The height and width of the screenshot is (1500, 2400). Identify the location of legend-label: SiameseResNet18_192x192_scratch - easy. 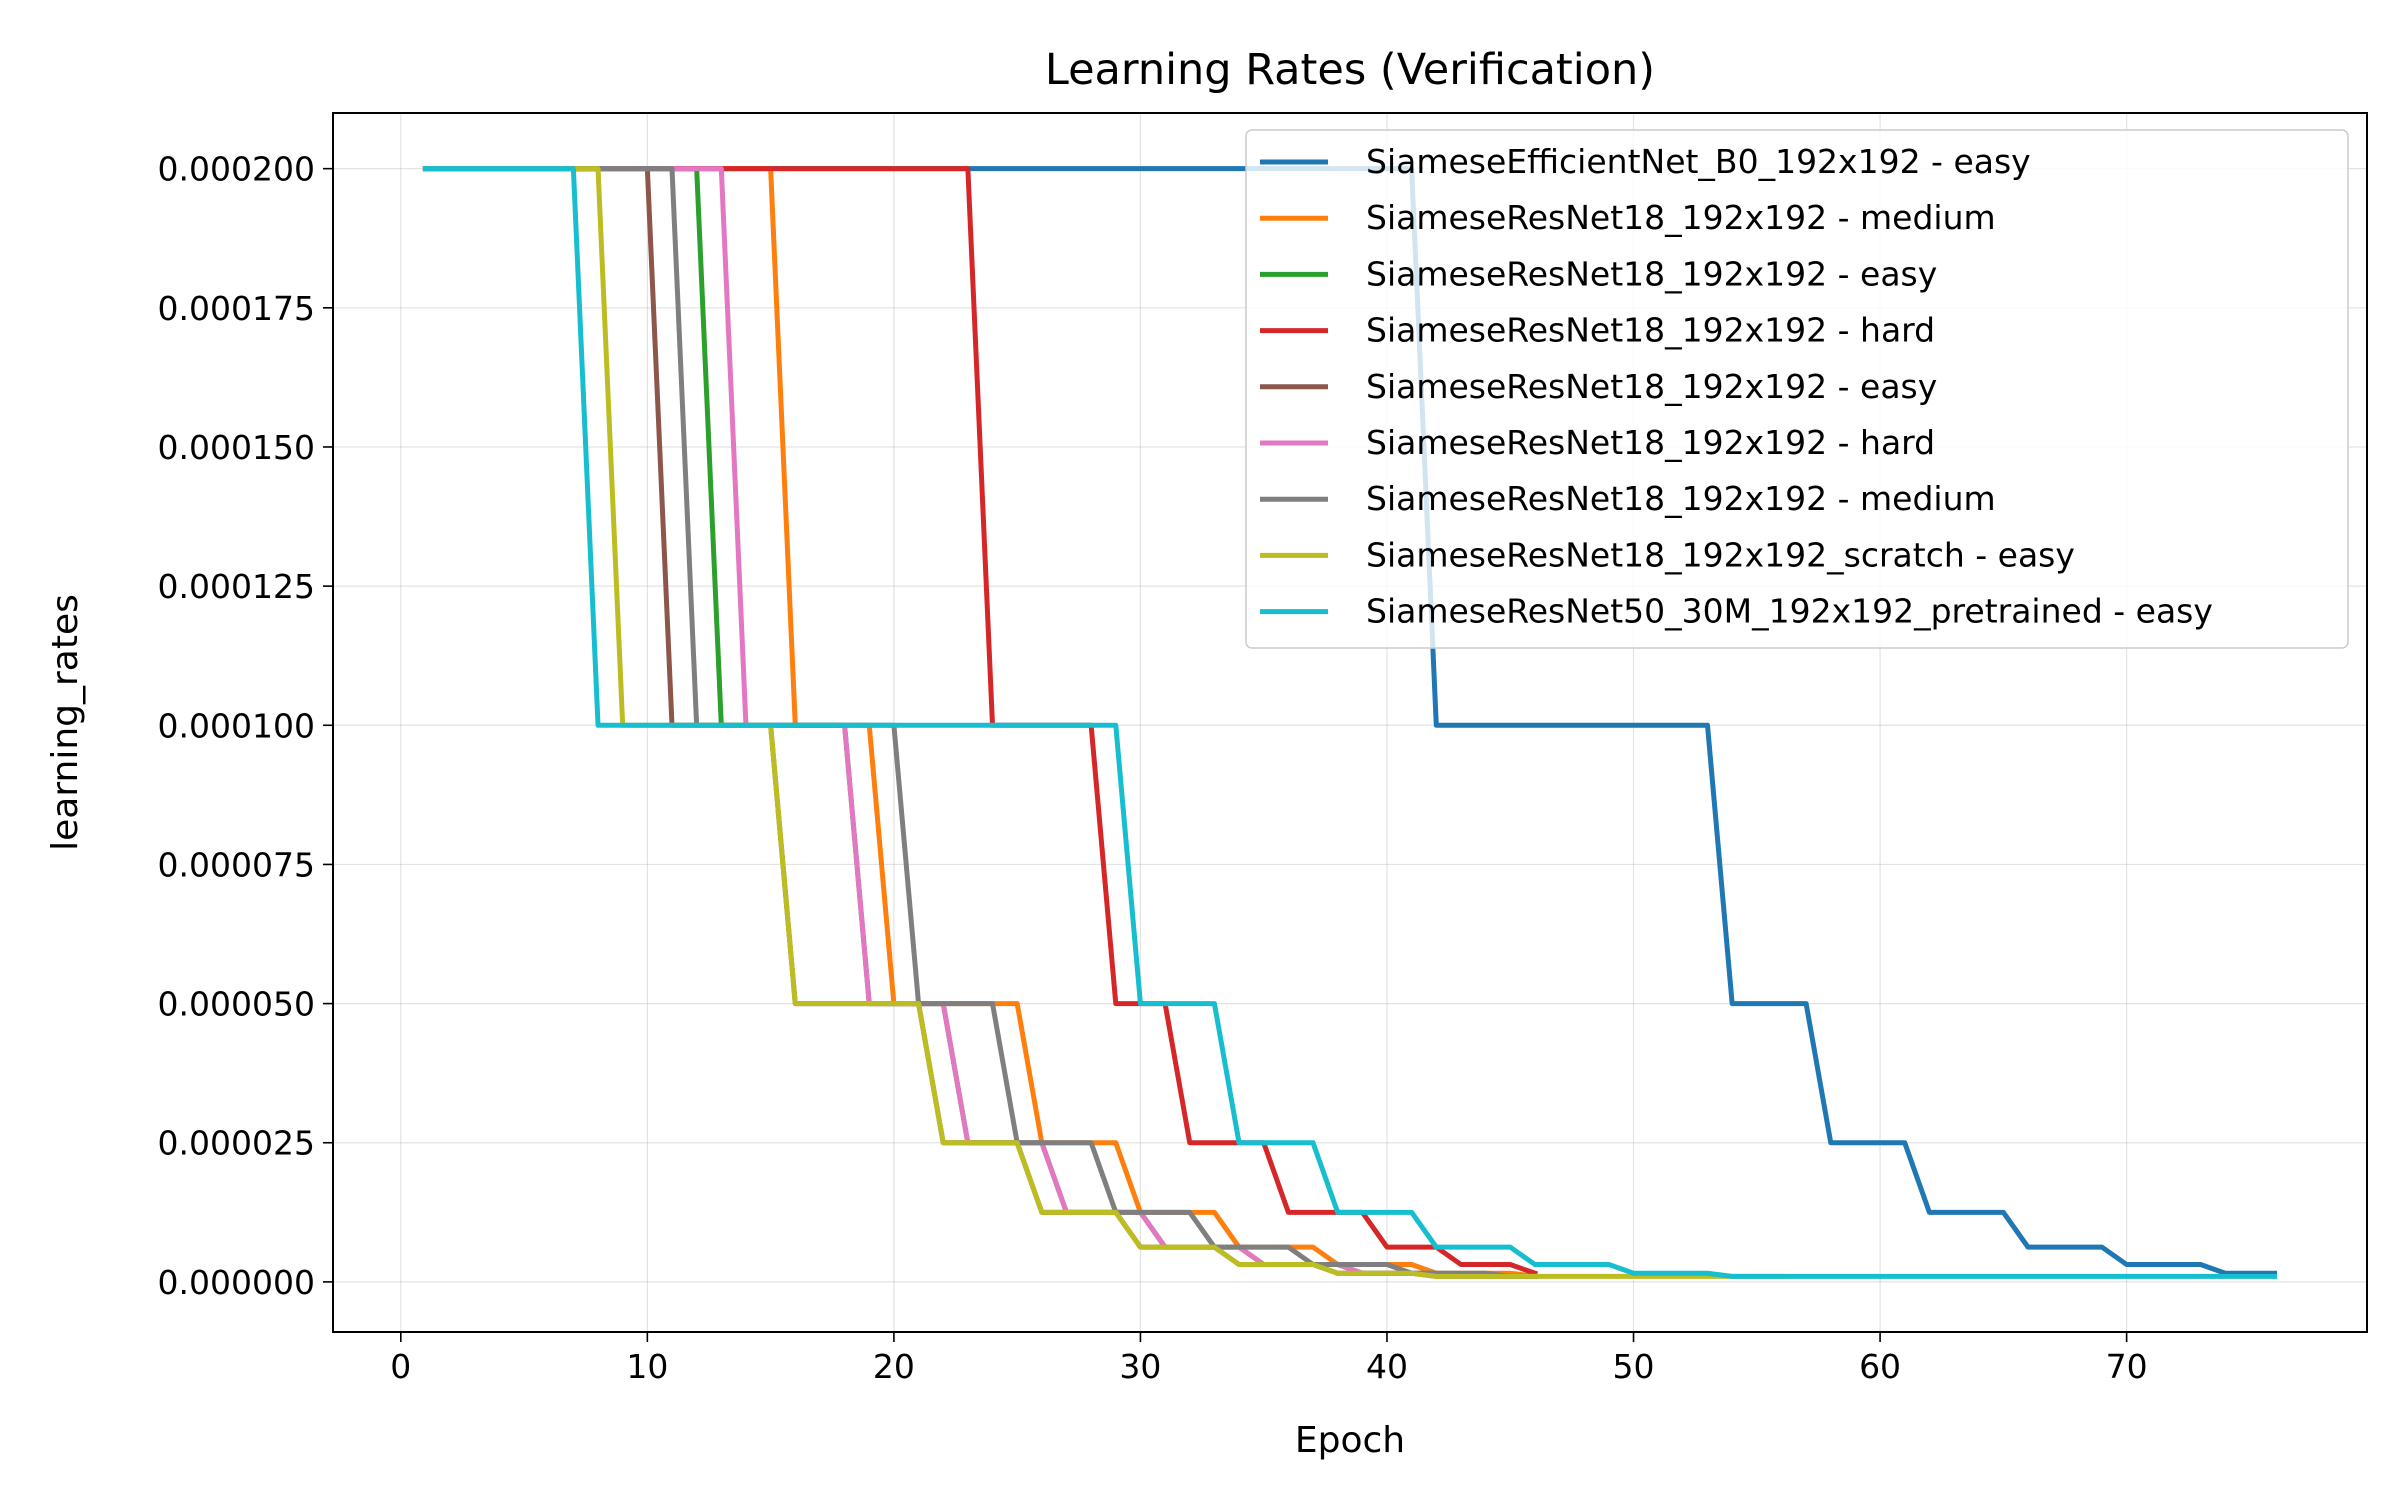
(1720, 554).